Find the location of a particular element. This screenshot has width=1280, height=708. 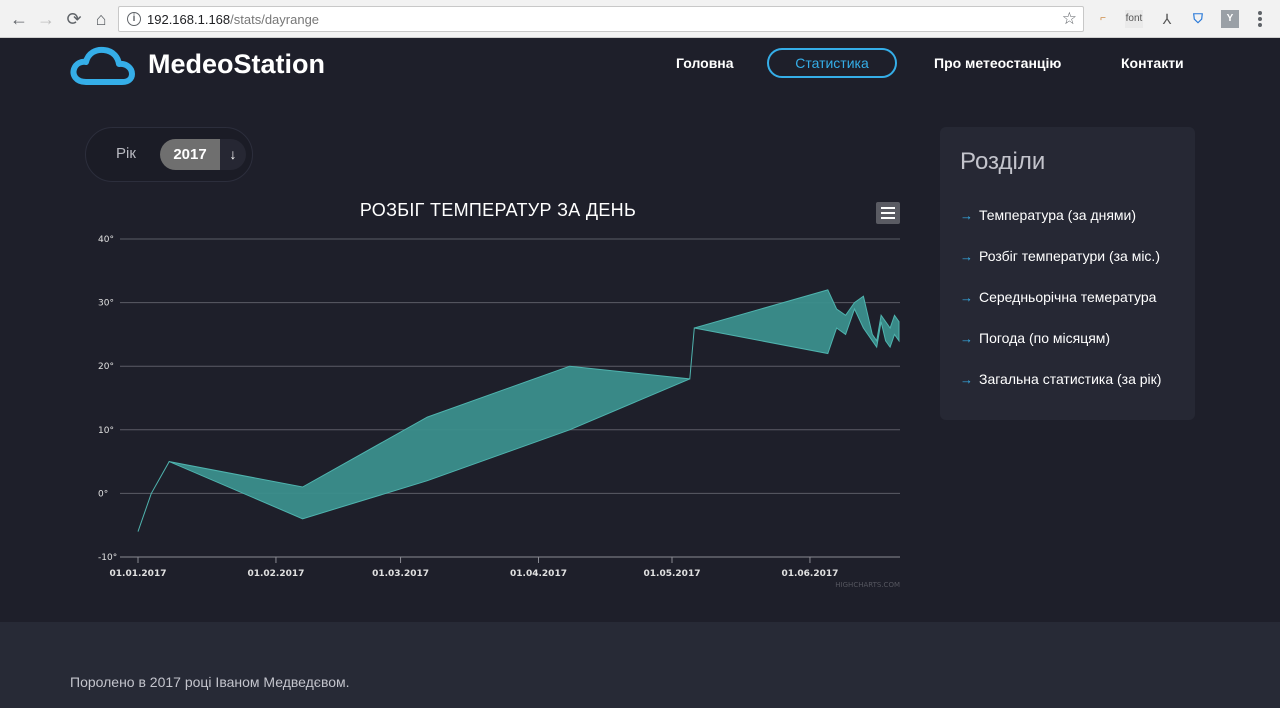

extension-ruler-icon: ⌐ is located at coordinates (1103, 18).